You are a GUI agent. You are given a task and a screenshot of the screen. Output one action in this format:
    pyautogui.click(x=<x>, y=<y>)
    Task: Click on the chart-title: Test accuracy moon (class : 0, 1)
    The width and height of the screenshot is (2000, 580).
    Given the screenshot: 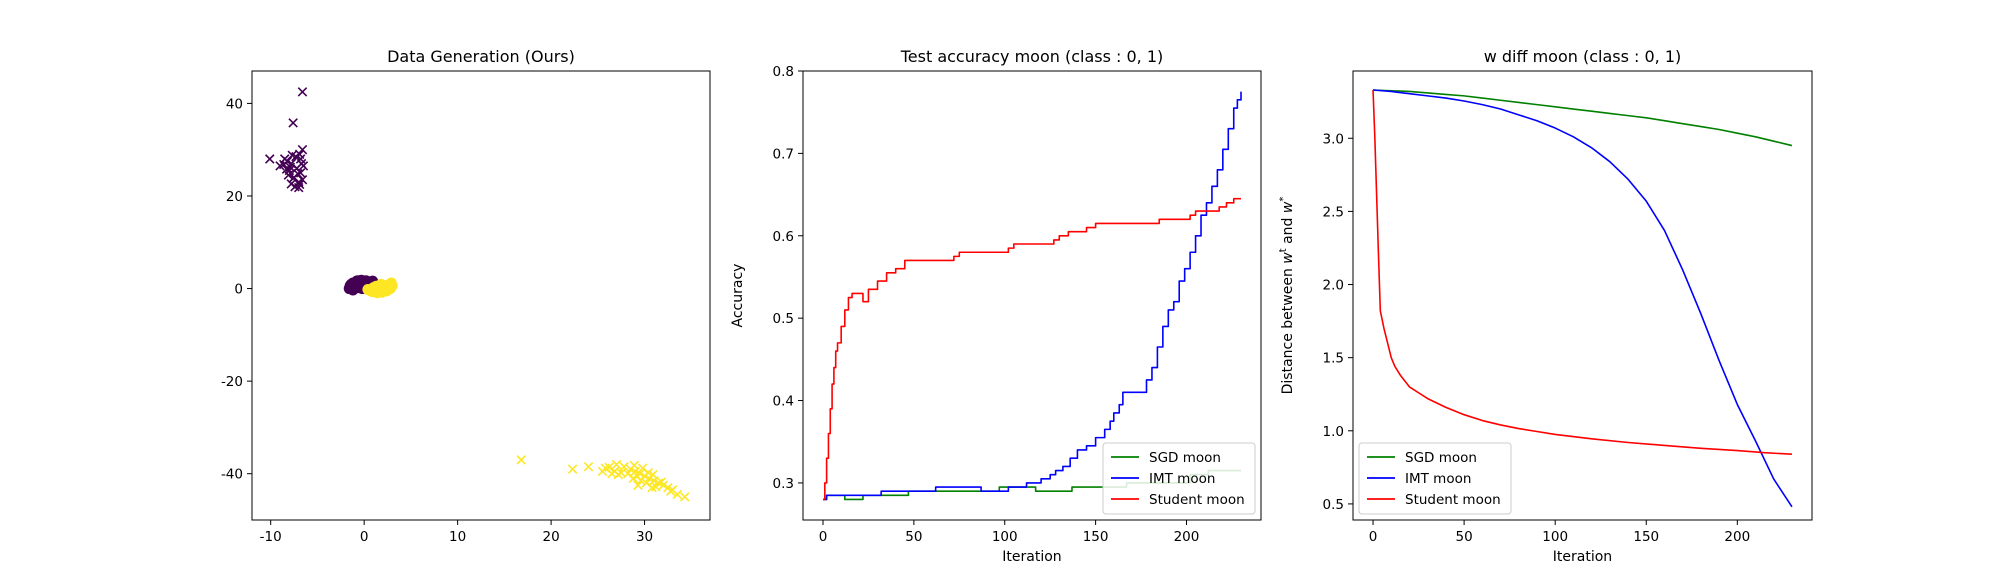 What is the action you would take?
    pyautogui.click(x=1032, y=56)
    